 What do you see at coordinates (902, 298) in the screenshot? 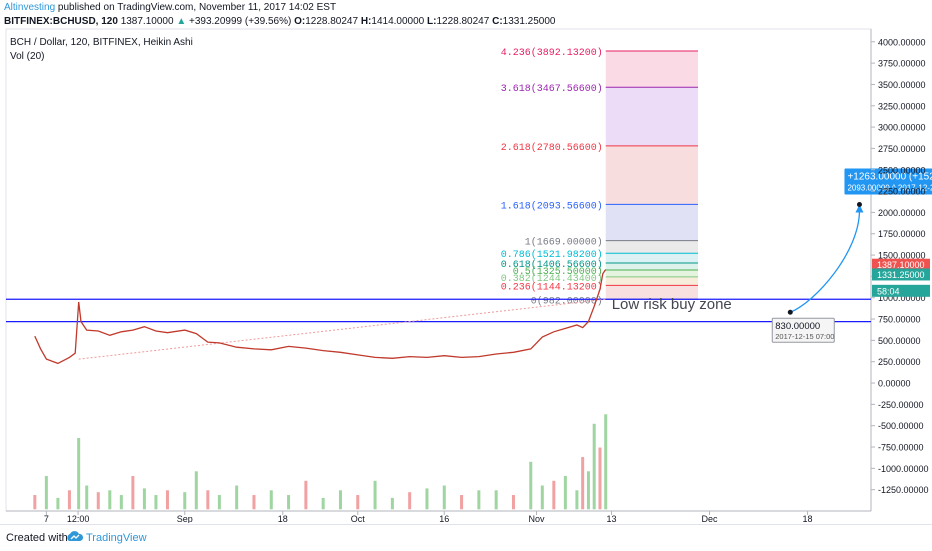
I see `y-tick-label: 1000.00000` at bounding box center [902, 298].